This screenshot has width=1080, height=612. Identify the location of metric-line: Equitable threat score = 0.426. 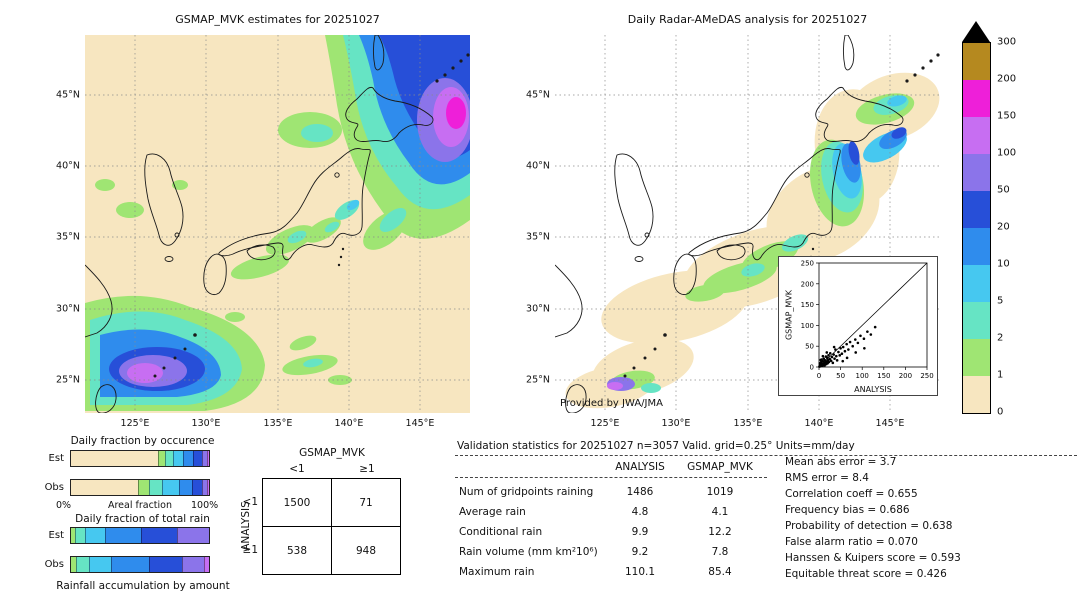
(866, 574).